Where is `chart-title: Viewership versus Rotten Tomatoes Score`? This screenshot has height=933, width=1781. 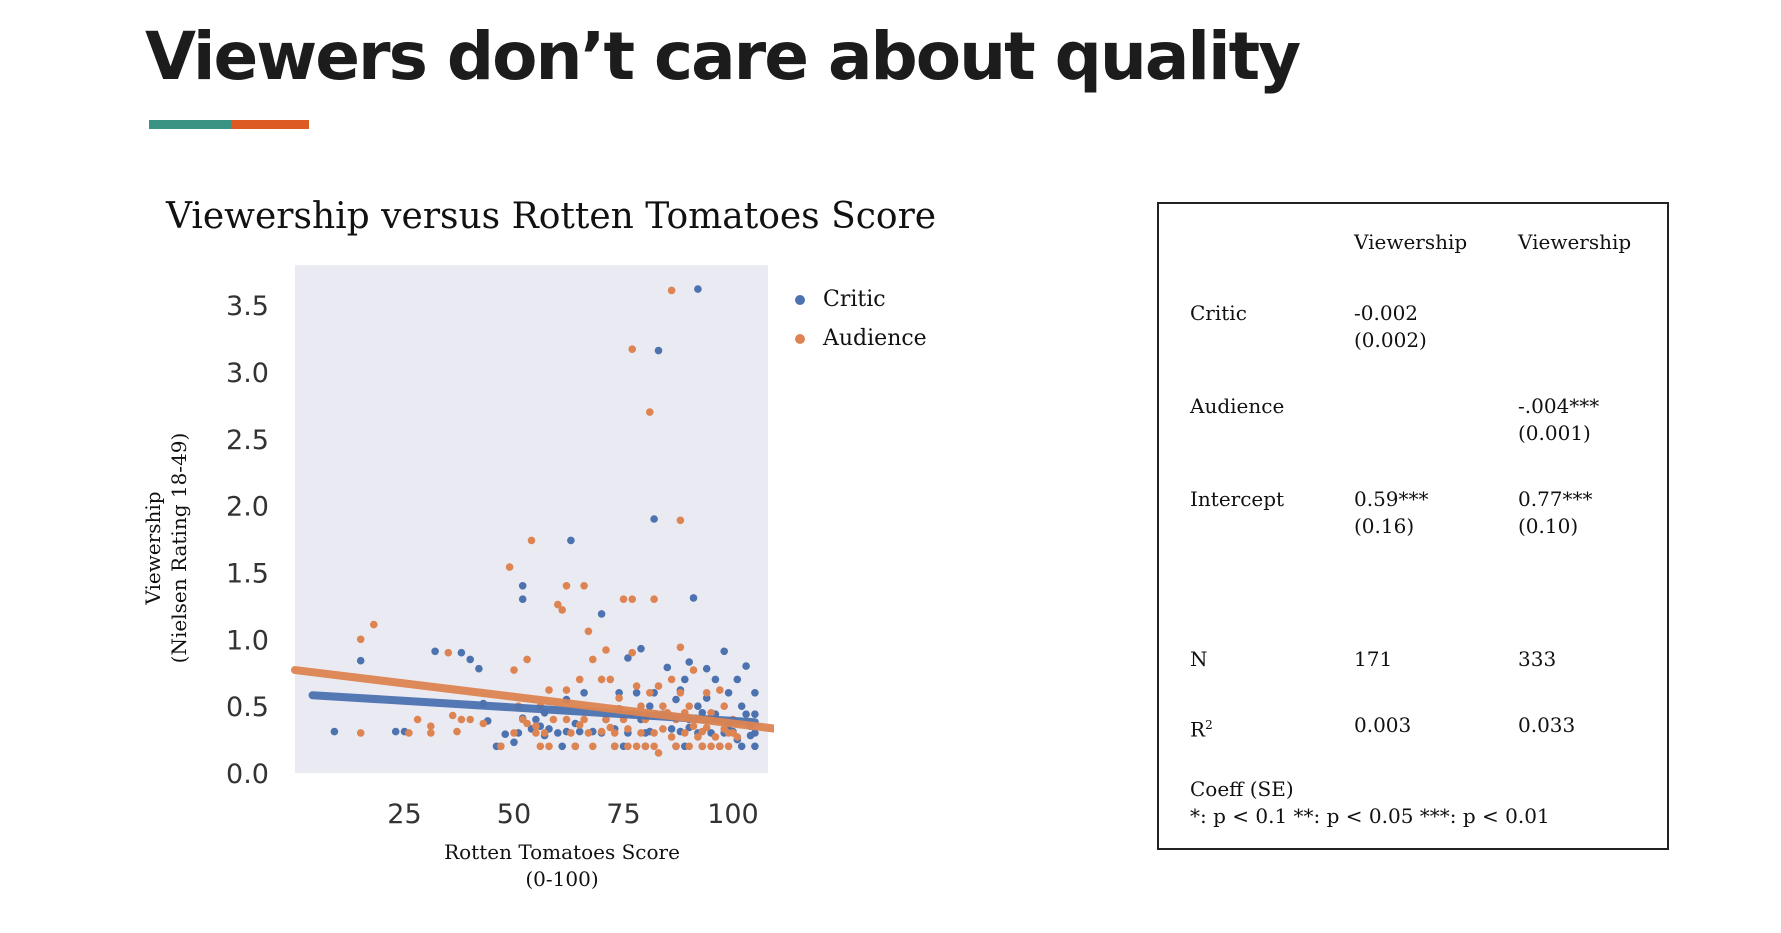 chart-title: Viewership versus Rotten Tomatoes Score is located at coordinates (551, 216).